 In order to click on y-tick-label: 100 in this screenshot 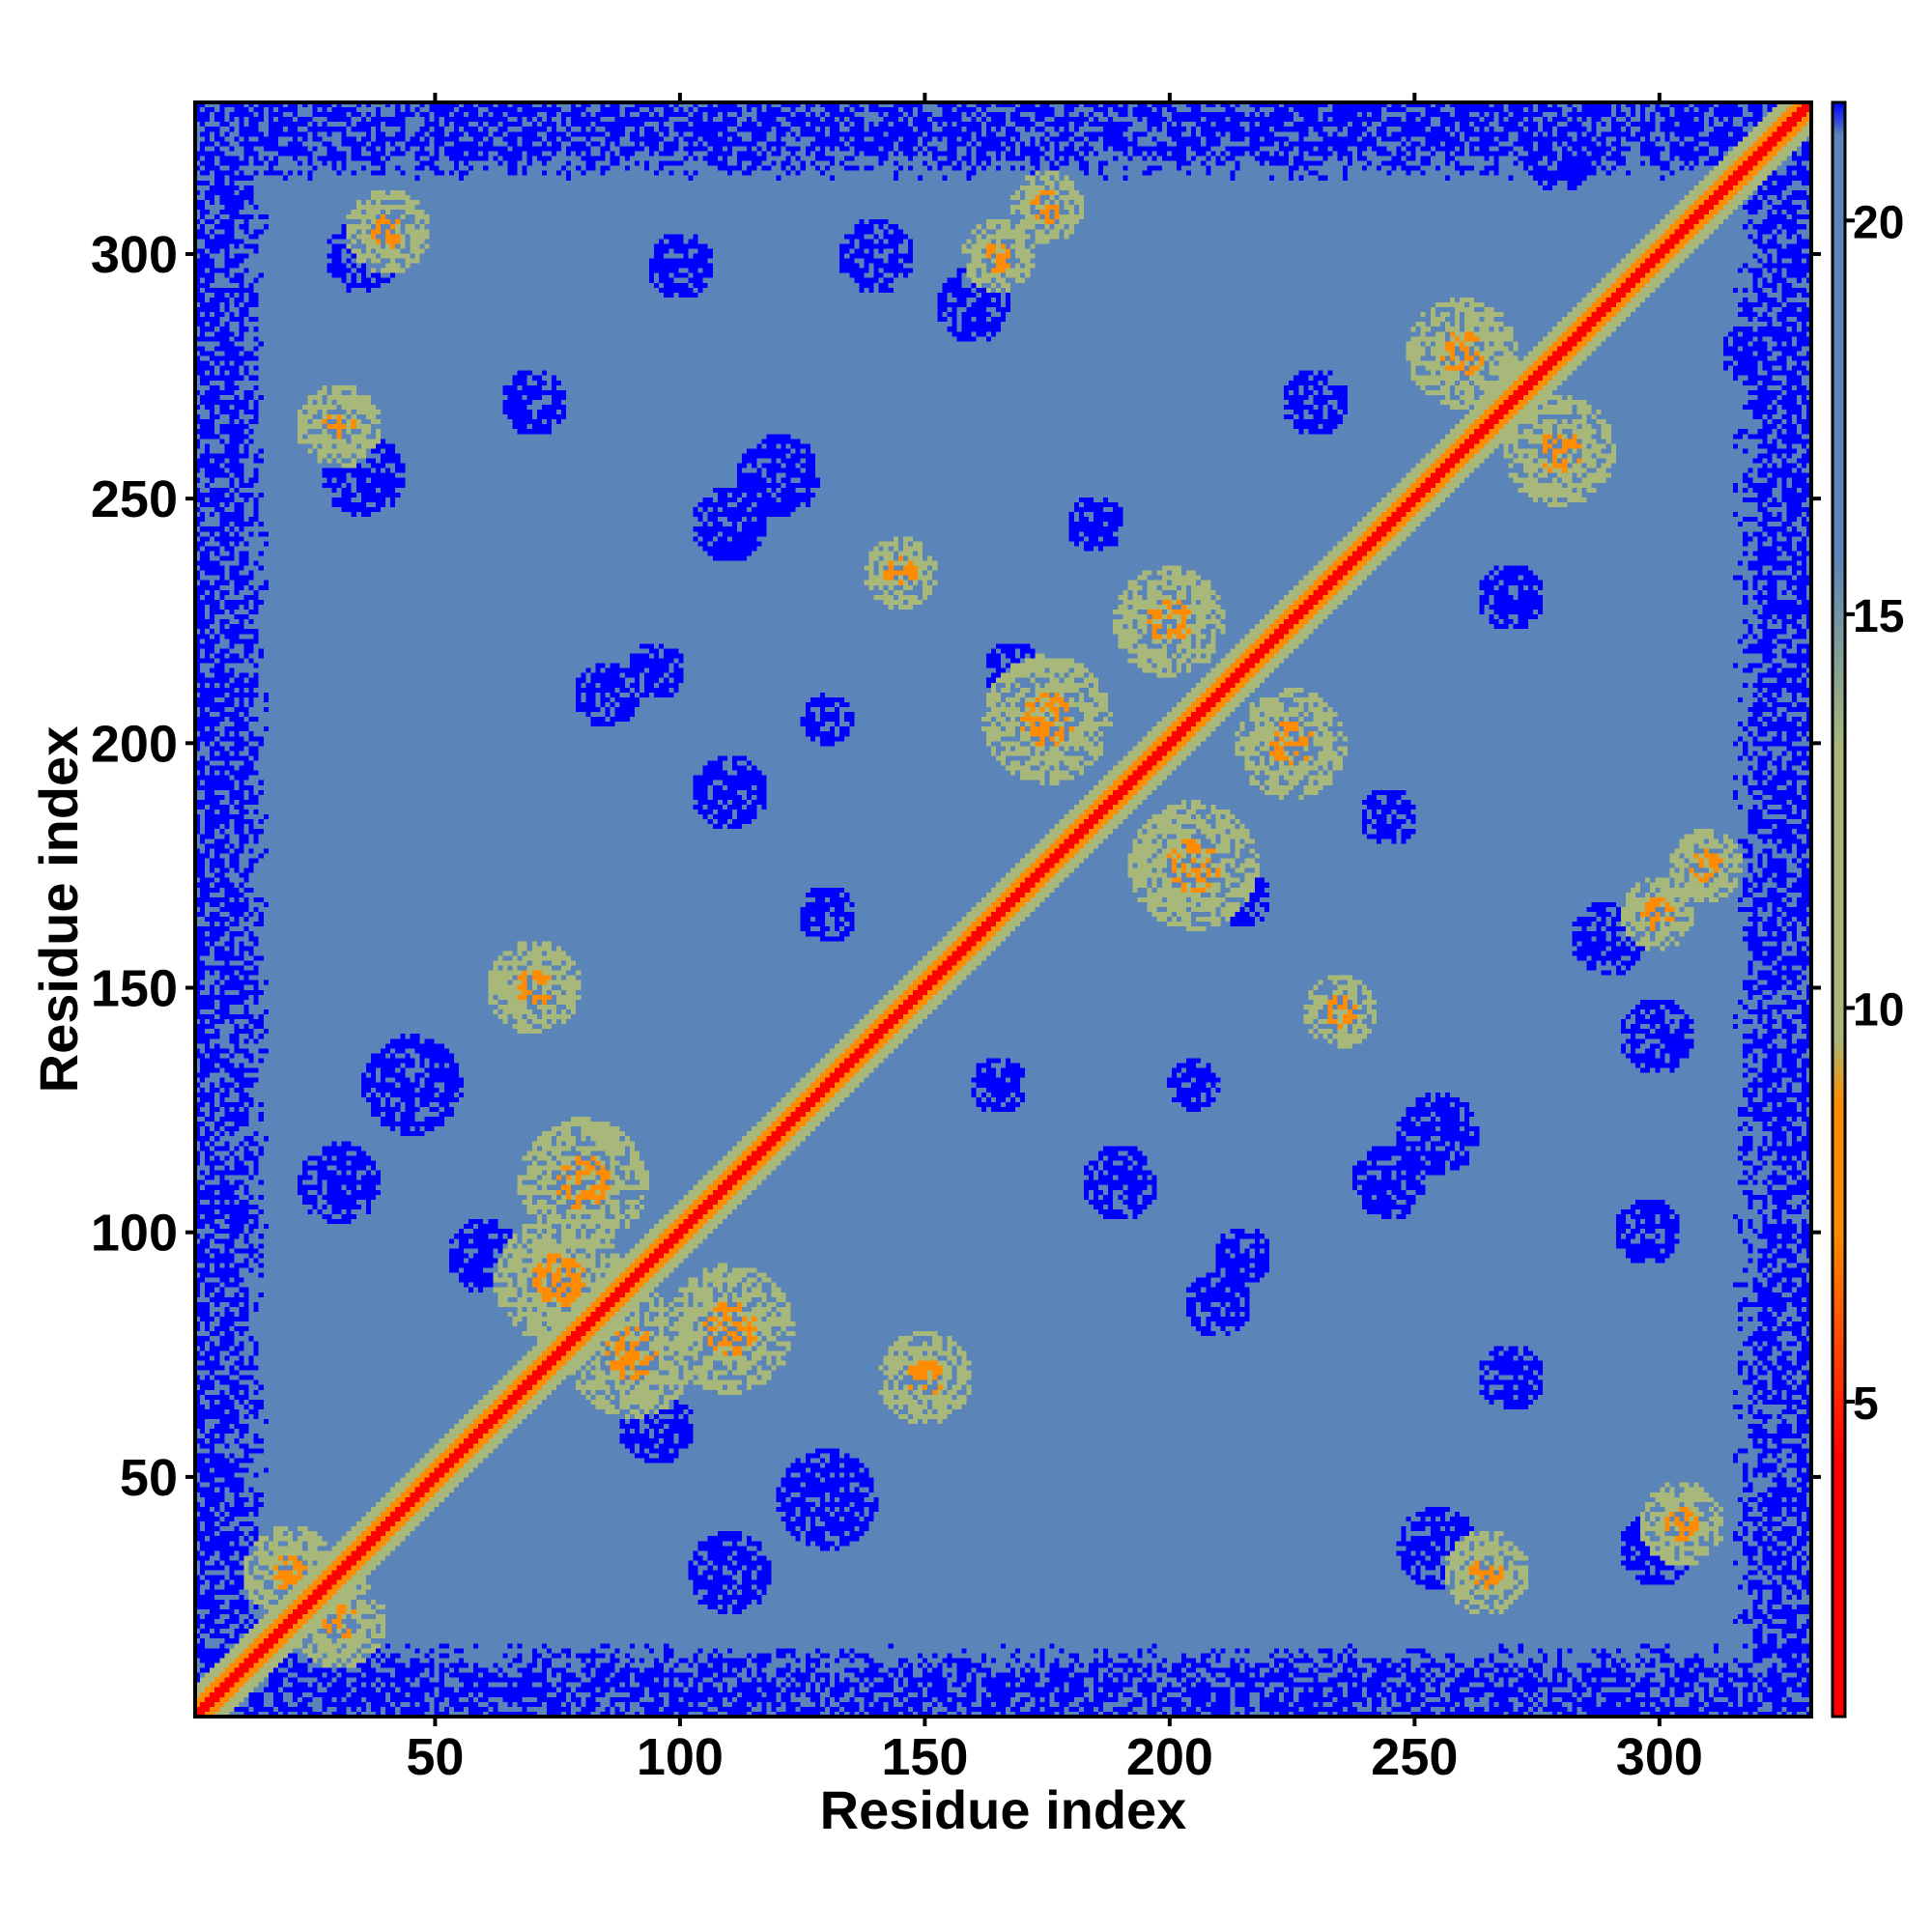, I will do `click(134, 1234)`.